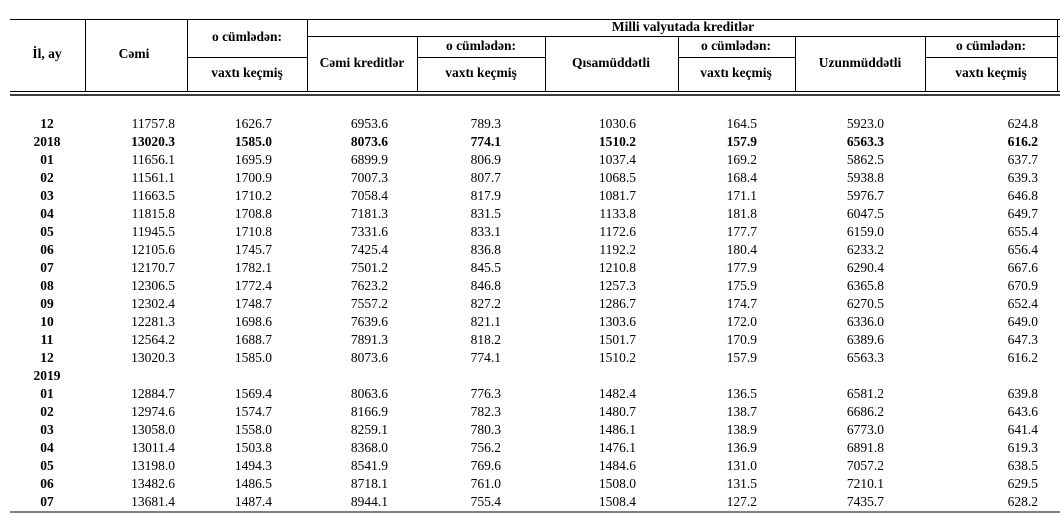  Describe the element at coordinates (253, 159) in the screenshot. I see `cell: 1695.9` at that location.